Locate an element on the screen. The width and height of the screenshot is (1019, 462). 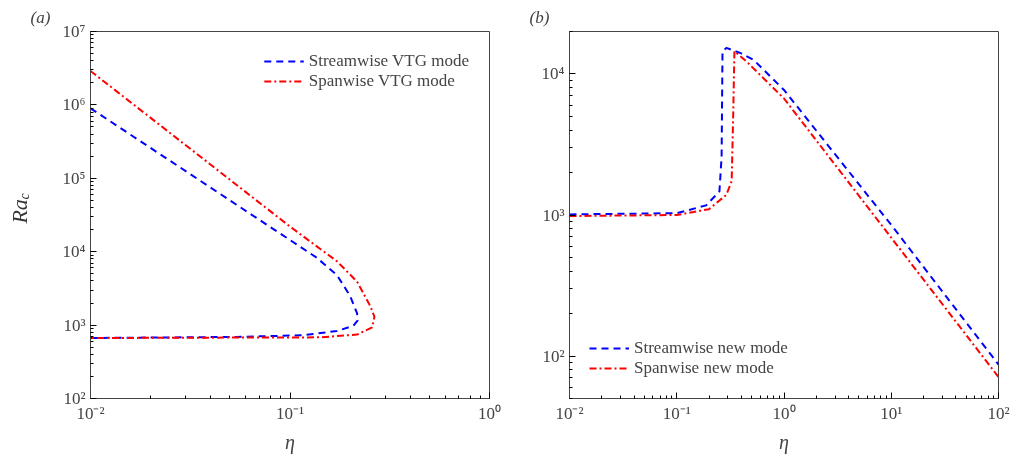
y-axis-title: Rac is located at coordinates (19, 208).